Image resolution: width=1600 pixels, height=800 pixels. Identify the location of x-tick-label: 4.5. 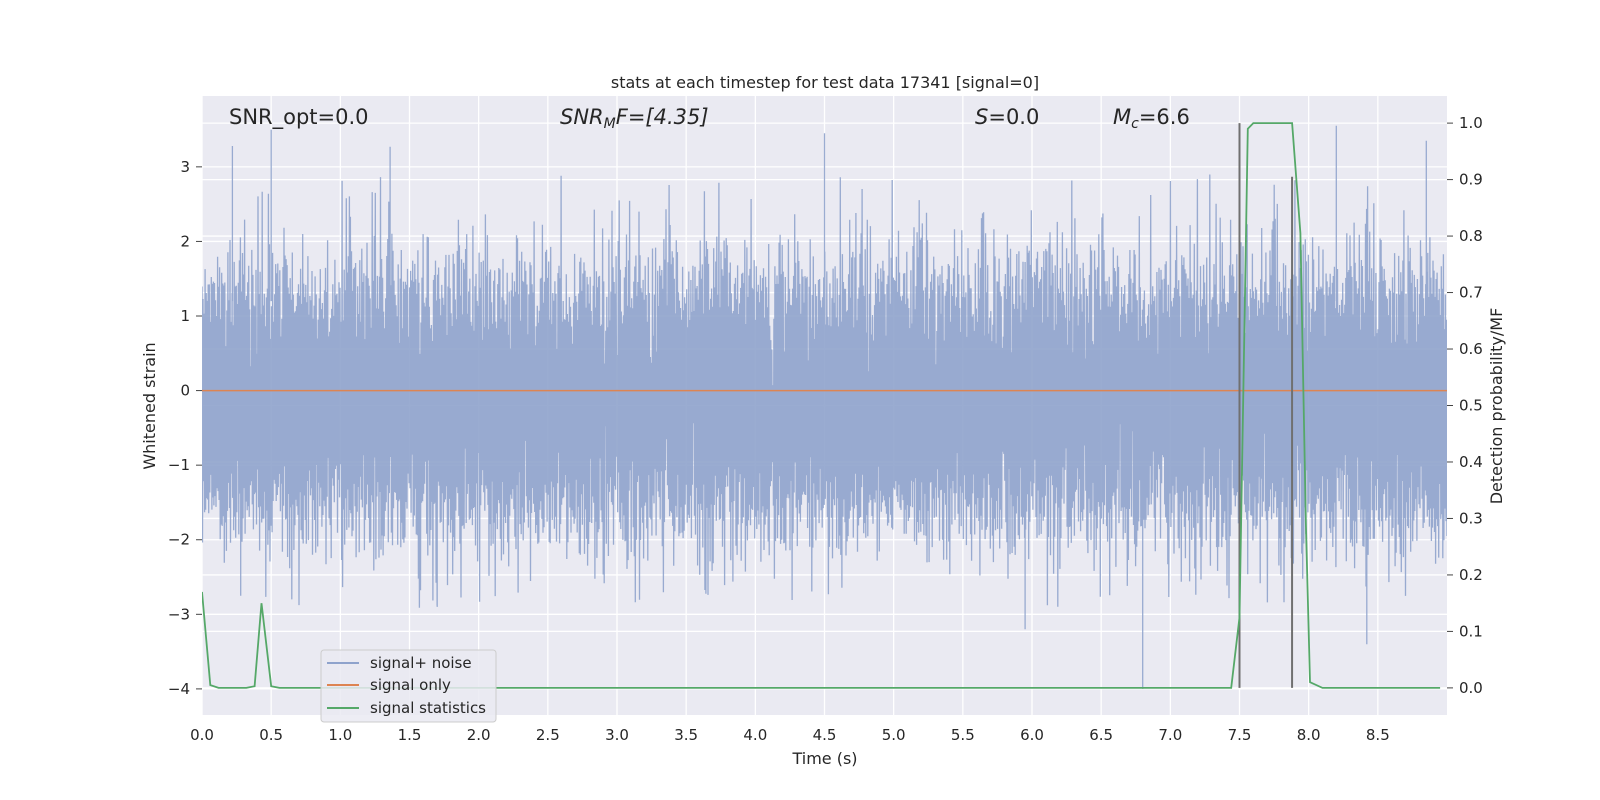
(825, 735).